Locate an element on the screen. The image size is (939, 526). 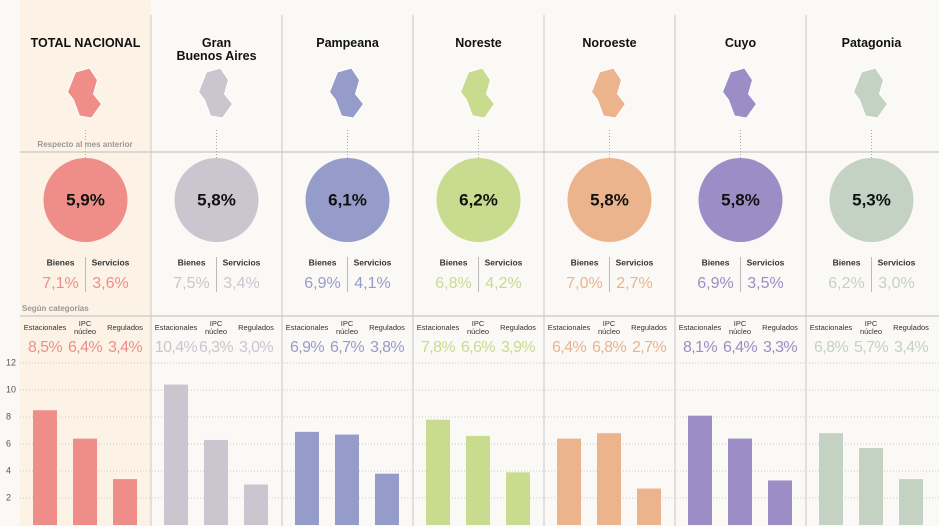
services-value: 3,6% is located at coordinates (110, 283).